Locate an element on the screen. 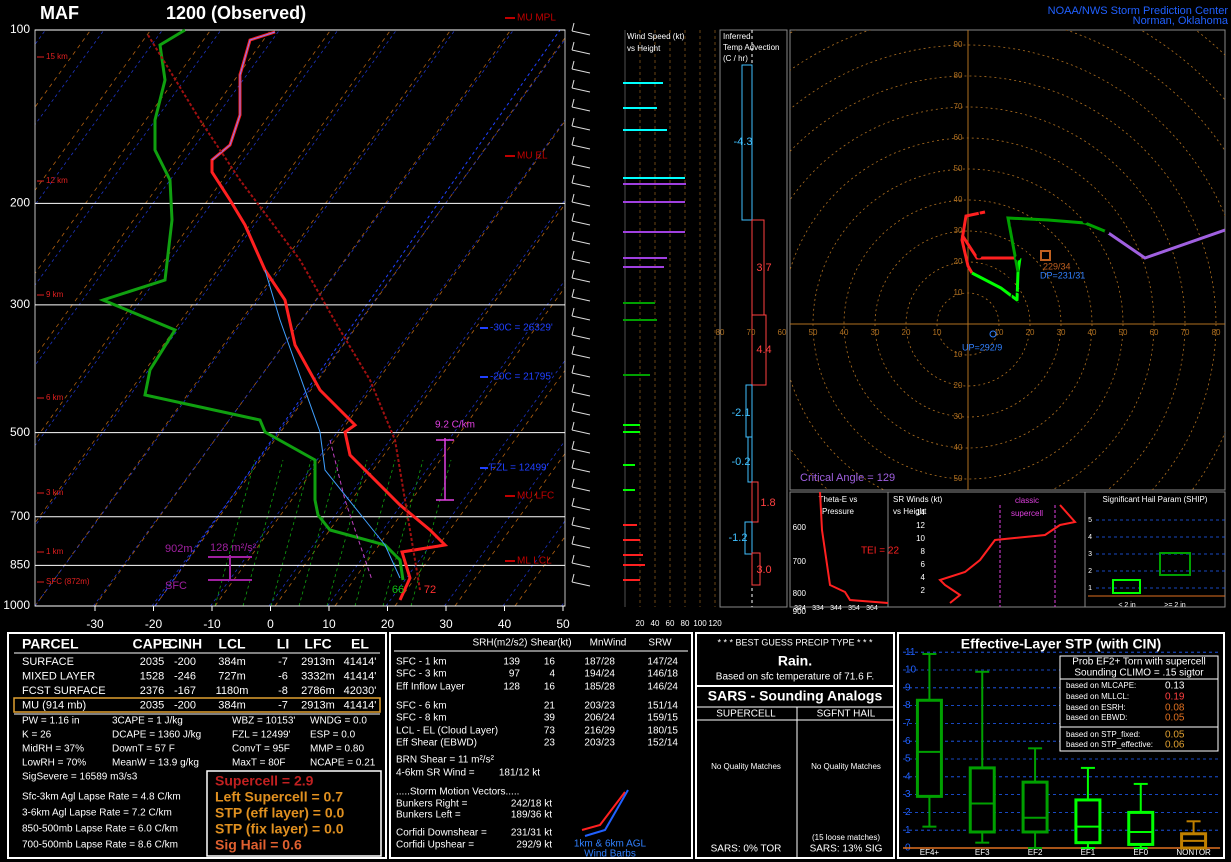 The image size is (1231, 862). table-cell: 151/14 is located at coordinates (662, 706).